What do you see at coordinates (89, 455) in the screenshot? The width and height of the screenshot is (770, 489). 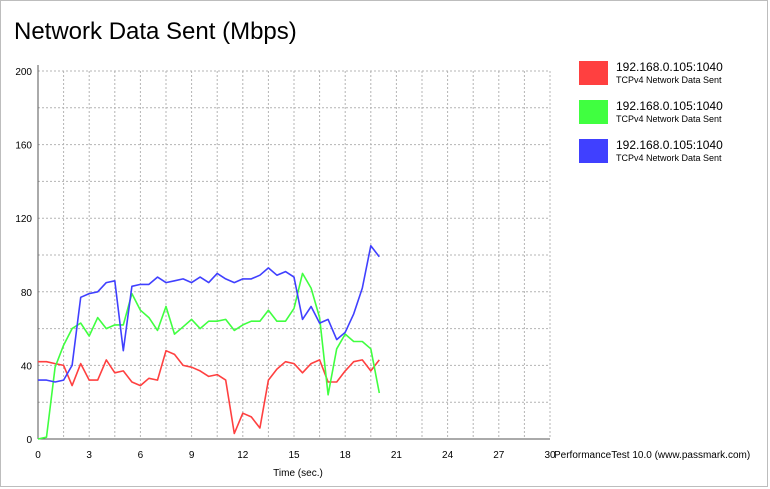 I see `x-tick-label: 3` at bounding box center [89, 455].